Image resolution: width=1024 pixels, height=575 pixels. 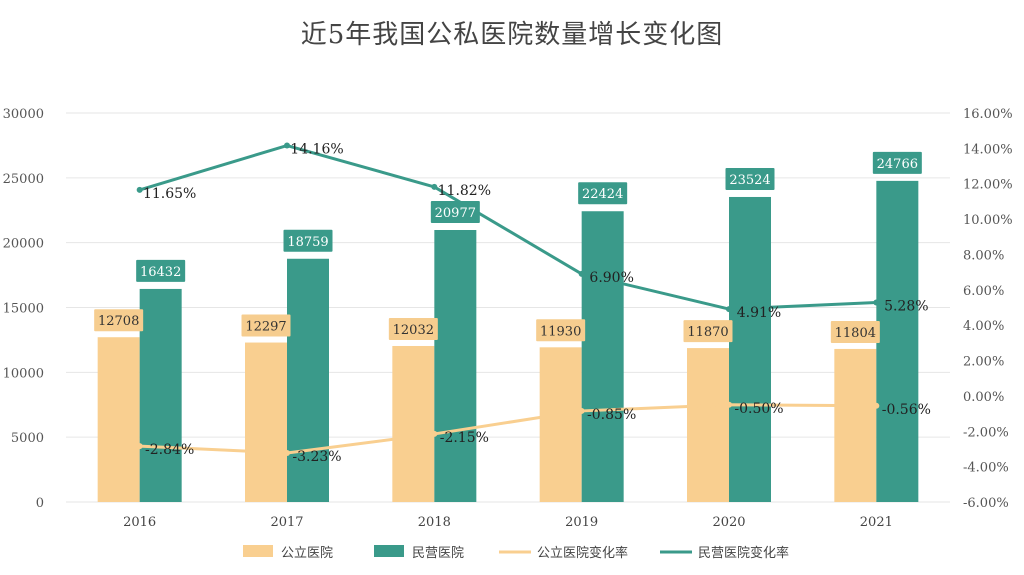 What do you see at coordinates (986, 503) in the screenshot?
I see `y-right-tick-label: -6.00%` at bounding box center [986, 503].